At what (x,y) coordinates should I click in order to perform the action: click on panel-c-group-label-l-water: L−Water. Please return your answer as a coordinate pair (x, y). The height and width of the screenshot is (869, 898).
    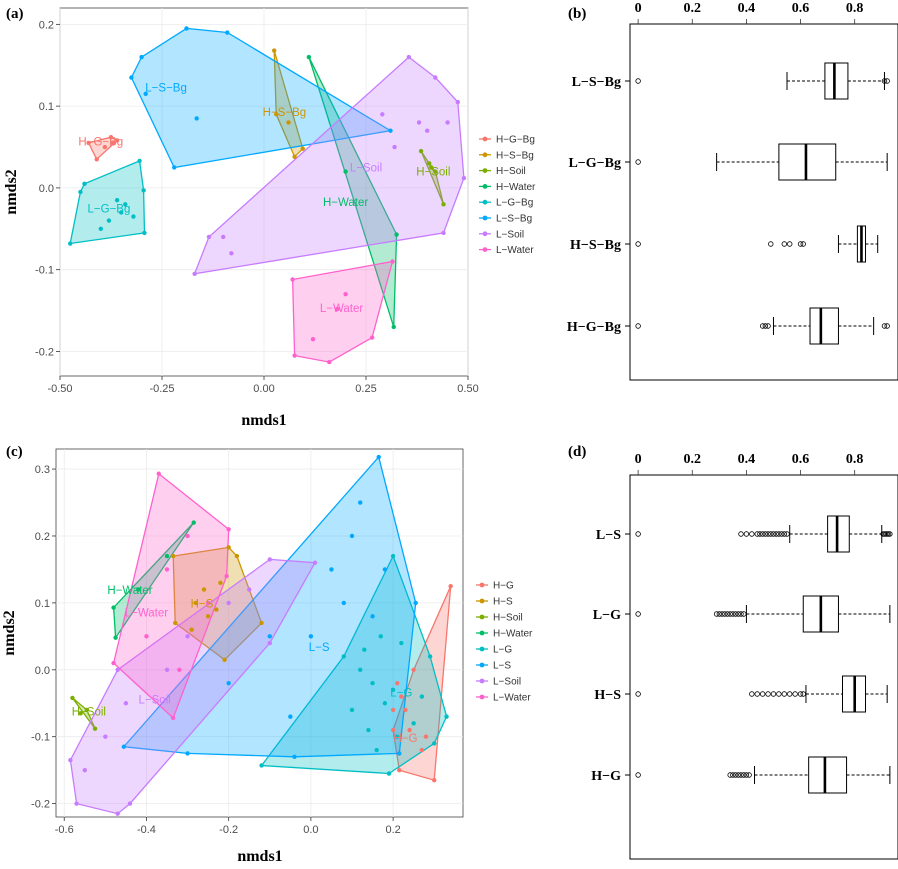
    Looking at the image, I should click on (147, 613).